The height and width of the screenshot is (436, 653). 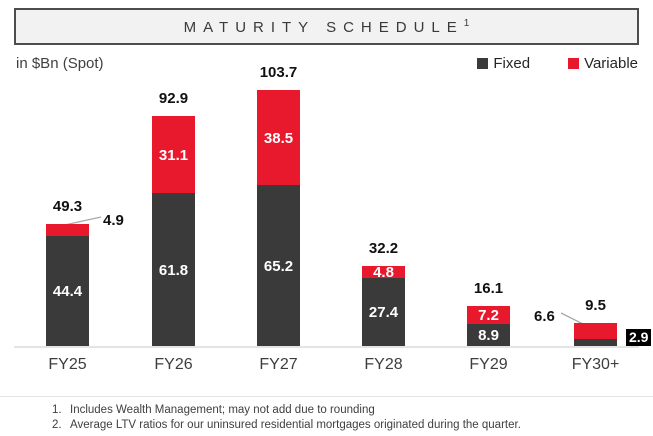 What do you see at coordinates (466, 23) in the screenshot?
I see `title-footnote-marker: 1` at bounding box center [466, 23].